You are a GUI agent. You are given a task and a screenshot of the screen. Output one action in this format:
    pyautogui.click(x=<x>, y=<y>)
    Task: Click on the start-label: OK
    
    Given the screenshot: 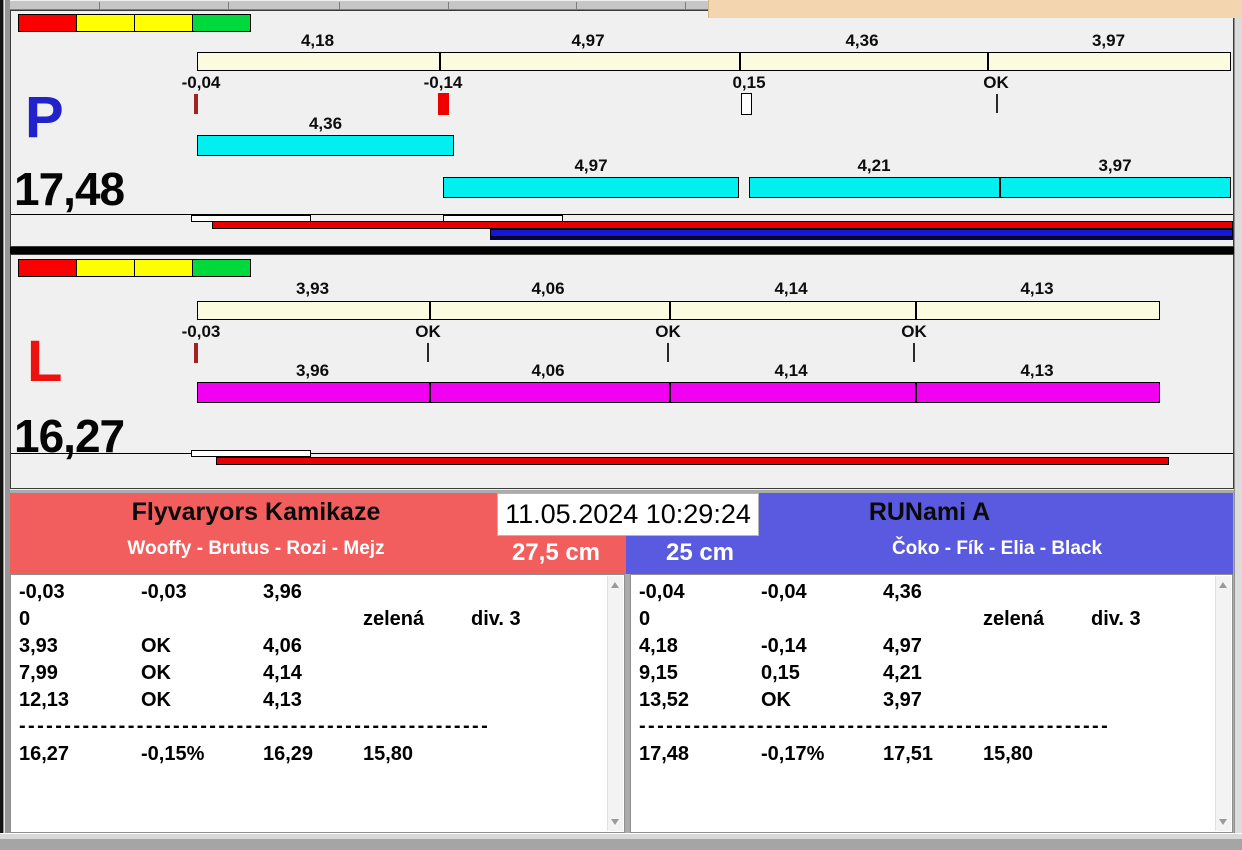 What is the action you would take?
    pyautogui.click(x=996, y=82)
    